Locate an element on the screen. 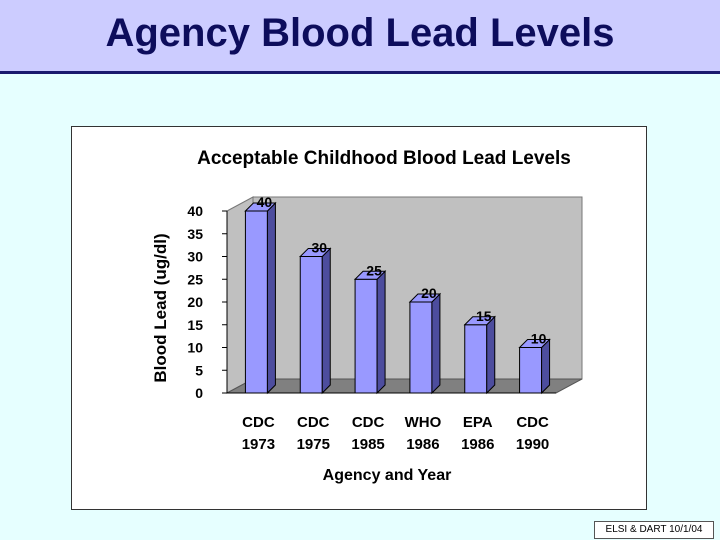 The height and width of the screenshot is (540, 720). x-tick-label-agency: WHO is located at coordinates (423, 422).